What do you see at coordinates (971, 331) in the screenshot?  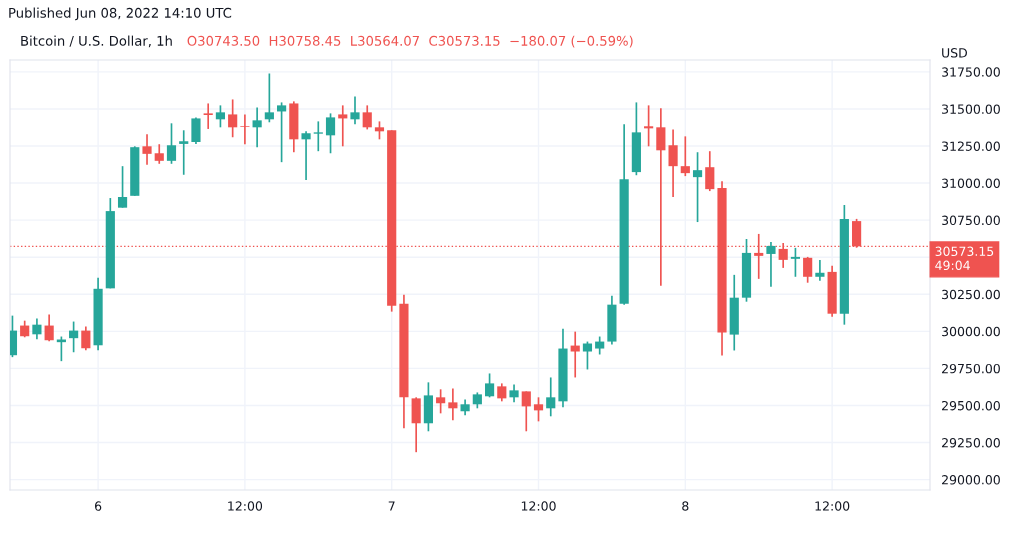 I see `y-tick-label: 30000.00` at bounding box center [971, 331].